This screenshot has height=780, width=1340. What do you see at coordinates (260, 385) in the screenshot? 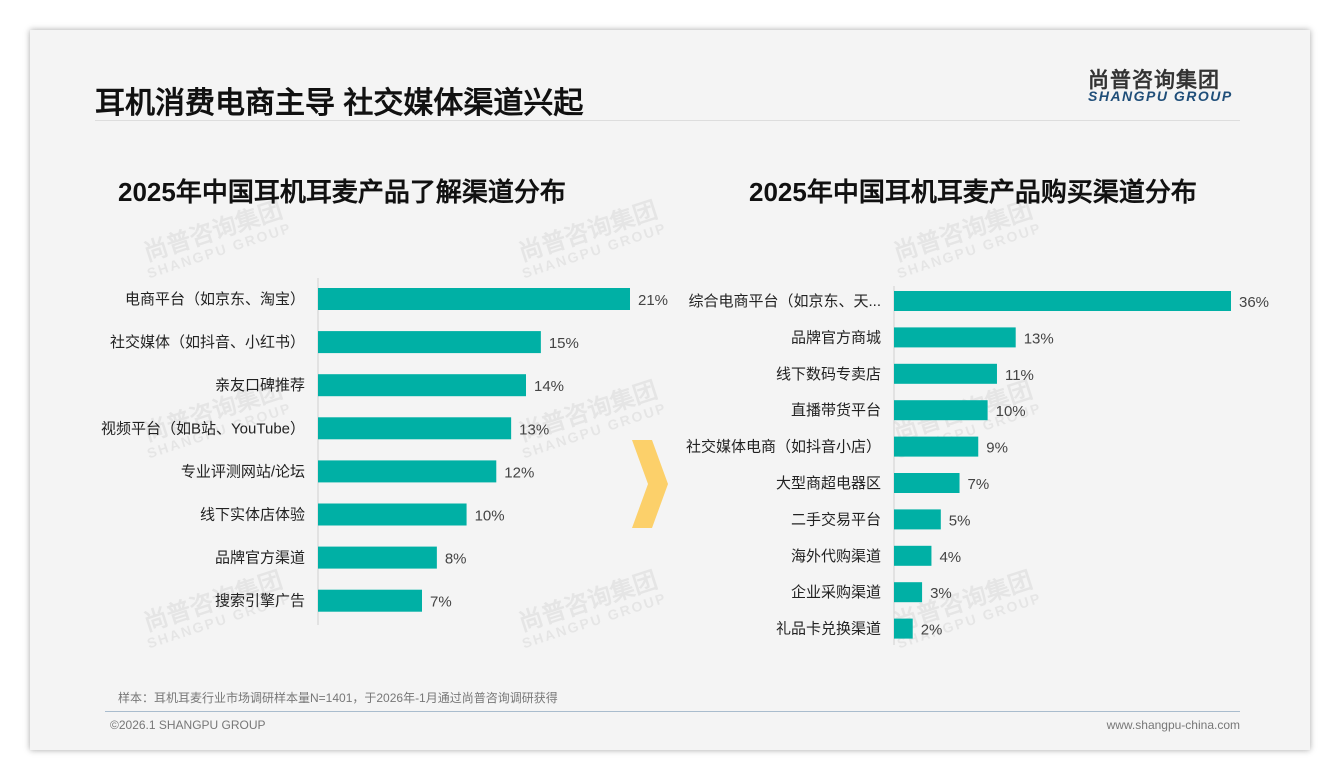
I see `category-label: 亲友口碑推荐` at bounding box center [260, 385].